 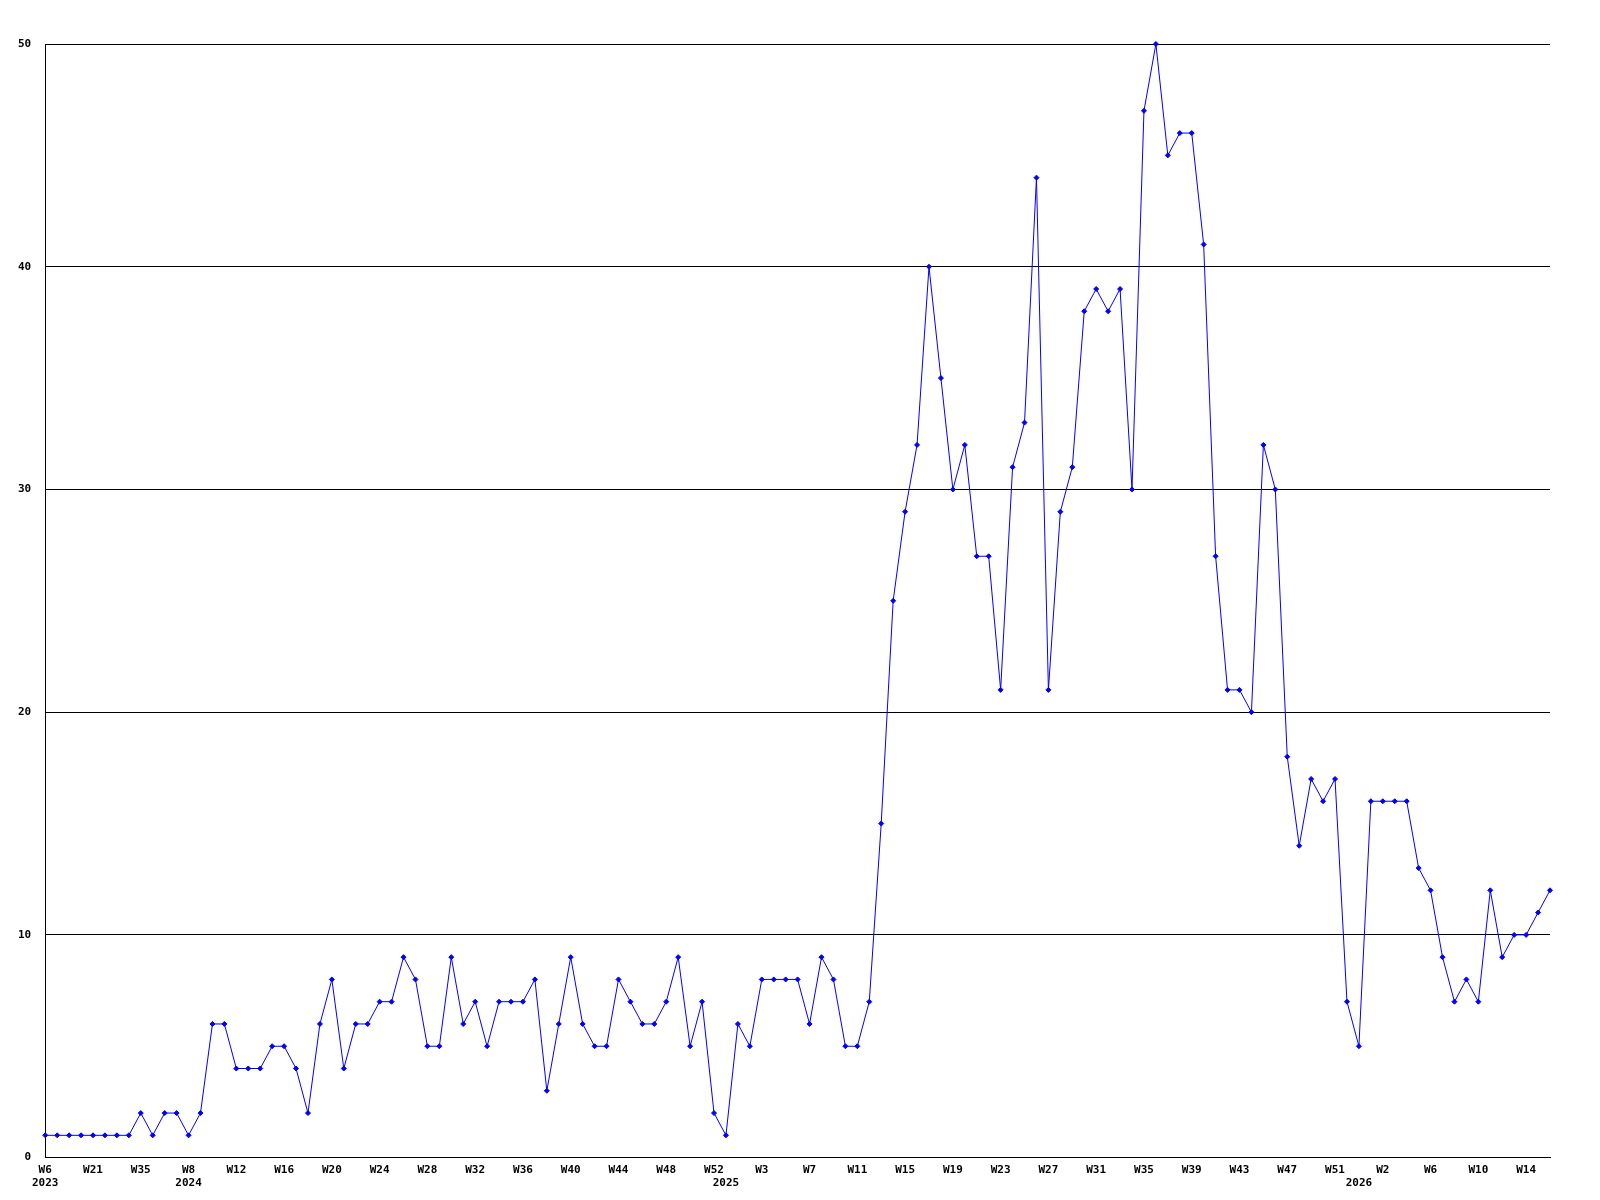 I want to click on x-tick-label: 2025, so click(x=726, y=1183).